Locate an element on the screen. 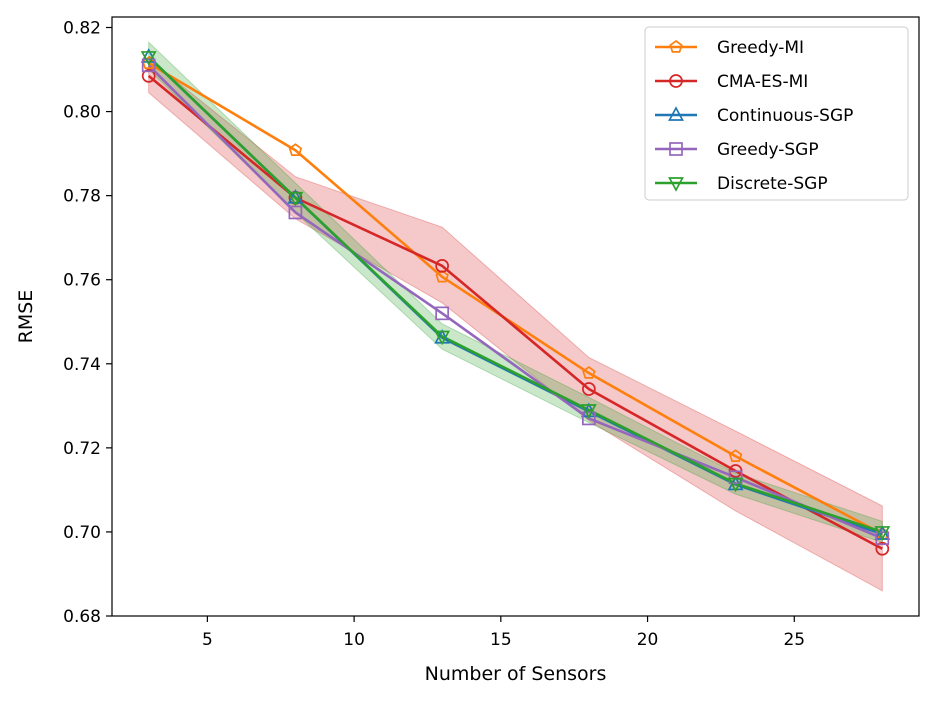 The image size is (935, 702). x-tick-label: 10 is located at coordinates (354, 640).